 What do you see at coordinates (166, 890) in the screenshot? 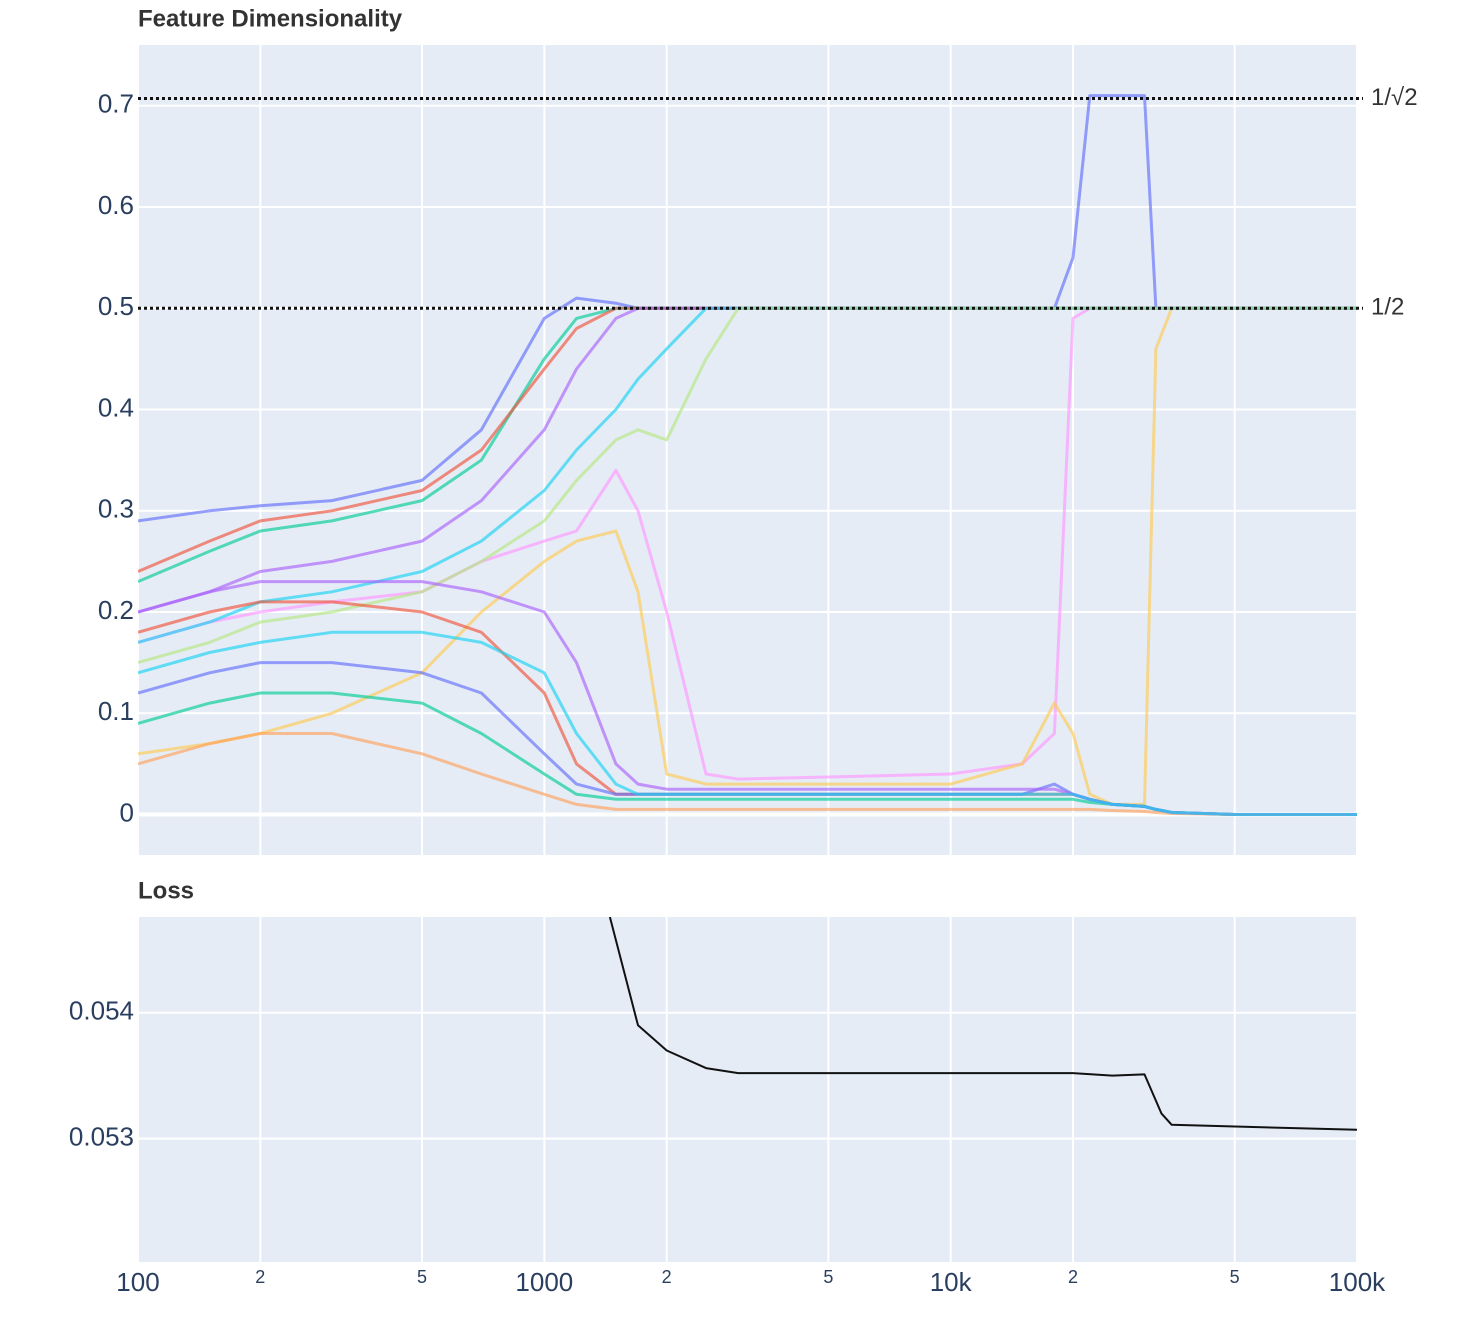
I see `chart-title: Loss` at bounding box center [166, 890].